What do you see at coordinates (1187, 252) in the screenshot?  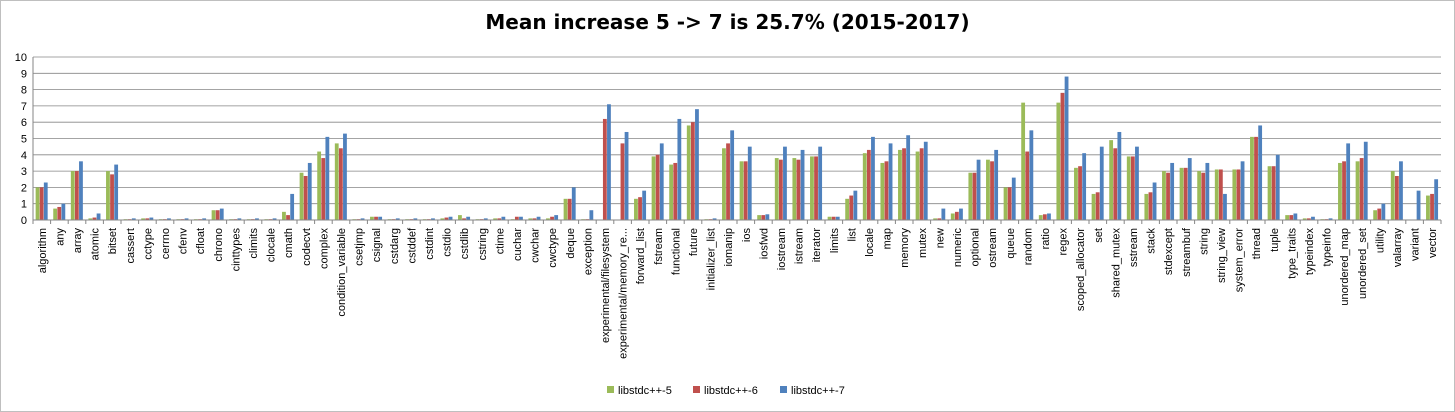 I see `x-tick-label: streambuf` at bounding box center [1187, 252].